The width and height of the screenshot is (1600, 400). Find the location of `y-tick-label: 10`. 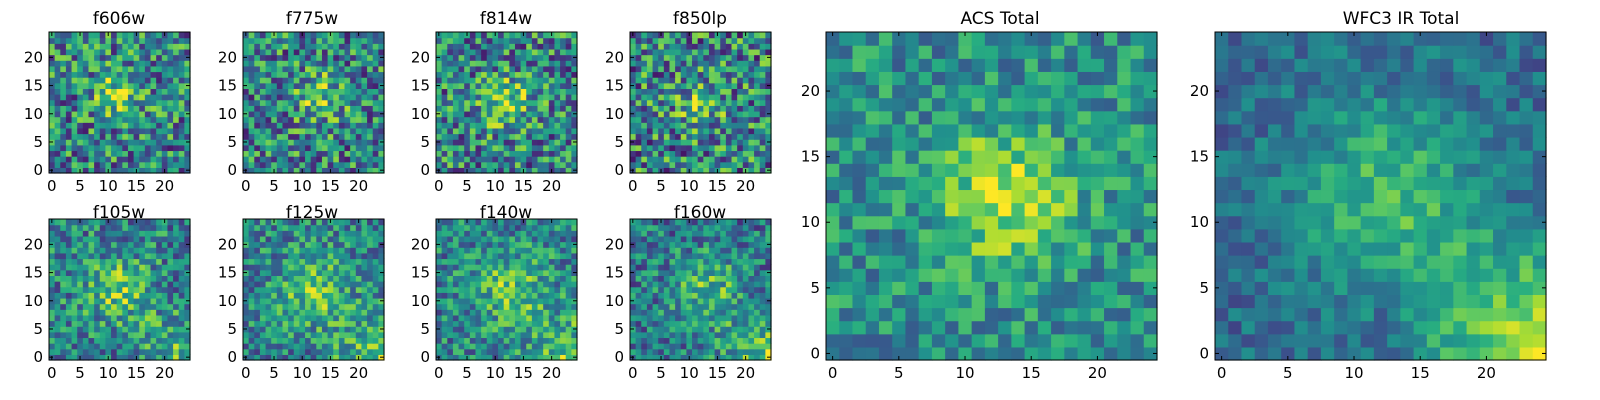

y-tick-label: 10 is located at coordinates (33, 301).